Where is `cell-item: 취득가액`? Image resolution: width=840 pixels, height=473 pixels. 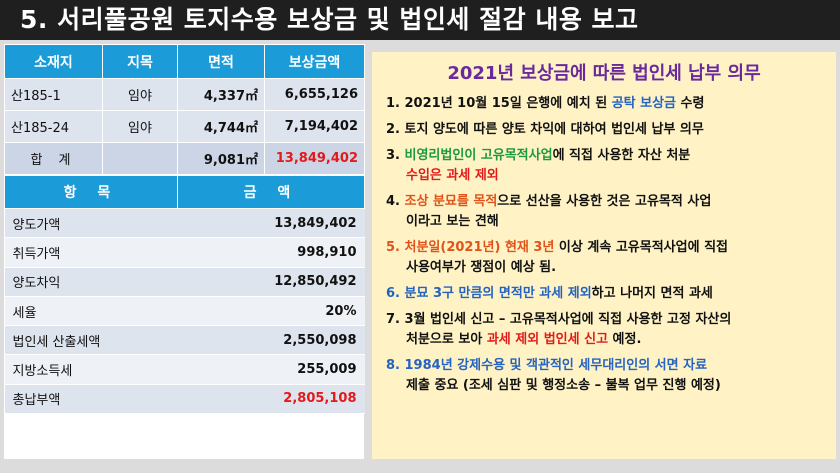
cell-item: 취득가액 is located at coordinates (91, 252).